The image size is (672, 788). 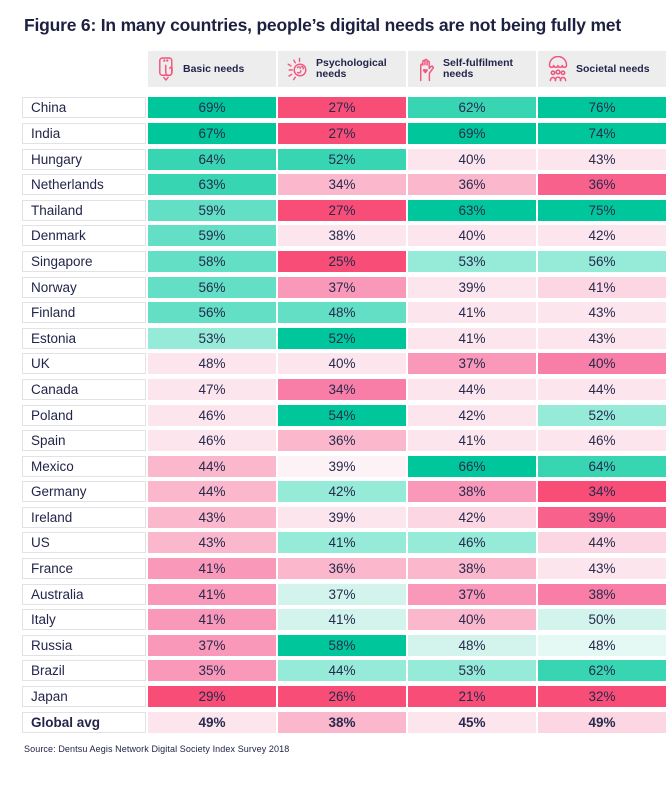 I want to click on country-label: Germany, so click(x=84, y=492).